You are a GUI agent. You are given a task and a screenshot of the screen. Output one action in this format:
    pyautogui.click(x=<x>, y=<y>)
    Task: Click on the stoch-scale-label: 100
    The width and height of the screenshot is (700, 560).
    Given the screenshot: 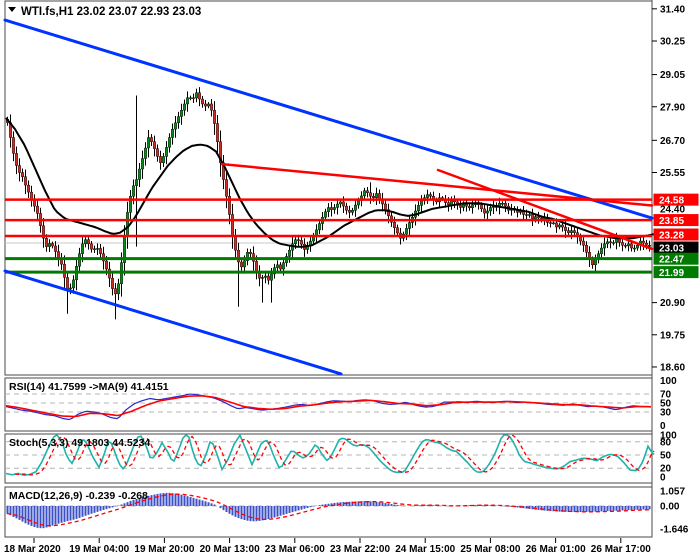 What is the action you would take?
    pyautogui.click(x=668, y=436)
    